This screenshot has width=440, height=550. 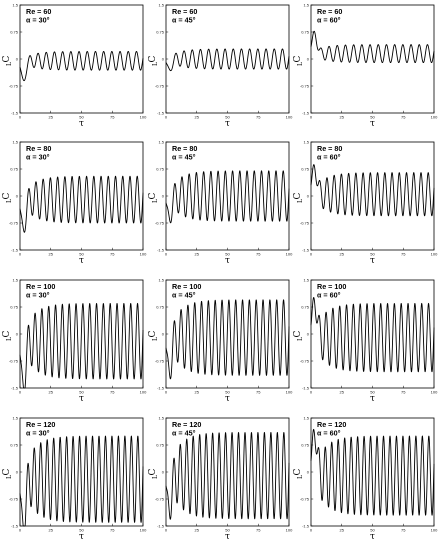 What do you see at coordinates (38, 11) in the screenshot?
I see `reynolds-label: Re = 60` at bounding box center [38, 11].